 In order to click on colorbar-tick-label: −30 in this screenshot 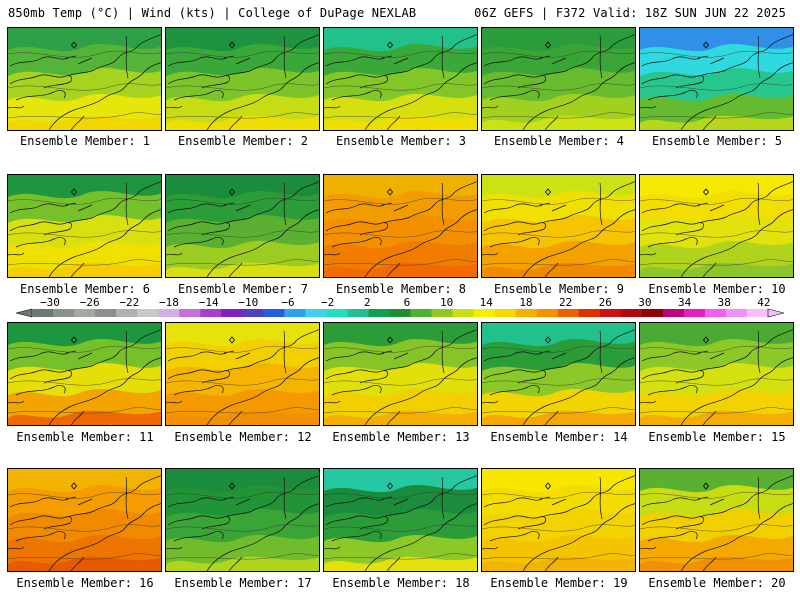, I will do `click(50, 302)`.